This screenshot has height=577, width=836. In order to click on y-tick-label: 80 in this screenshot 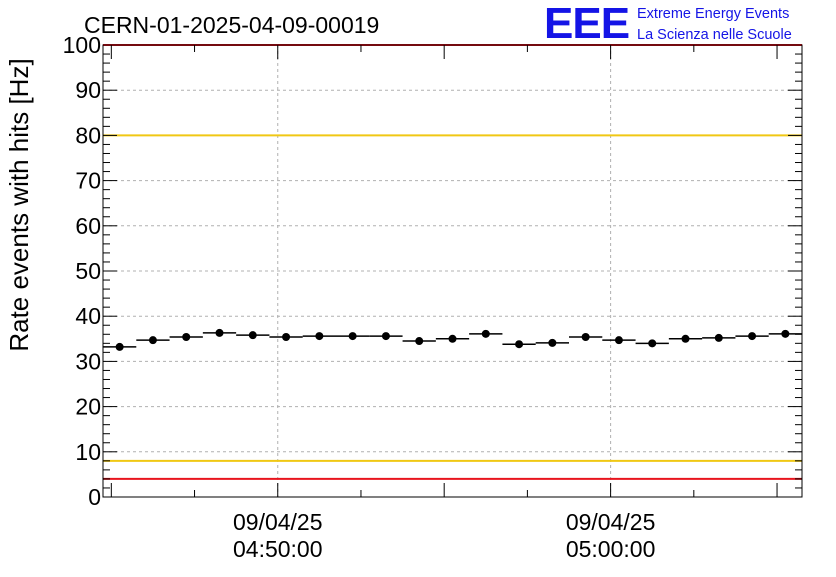, I will do `click(88, 135)`.